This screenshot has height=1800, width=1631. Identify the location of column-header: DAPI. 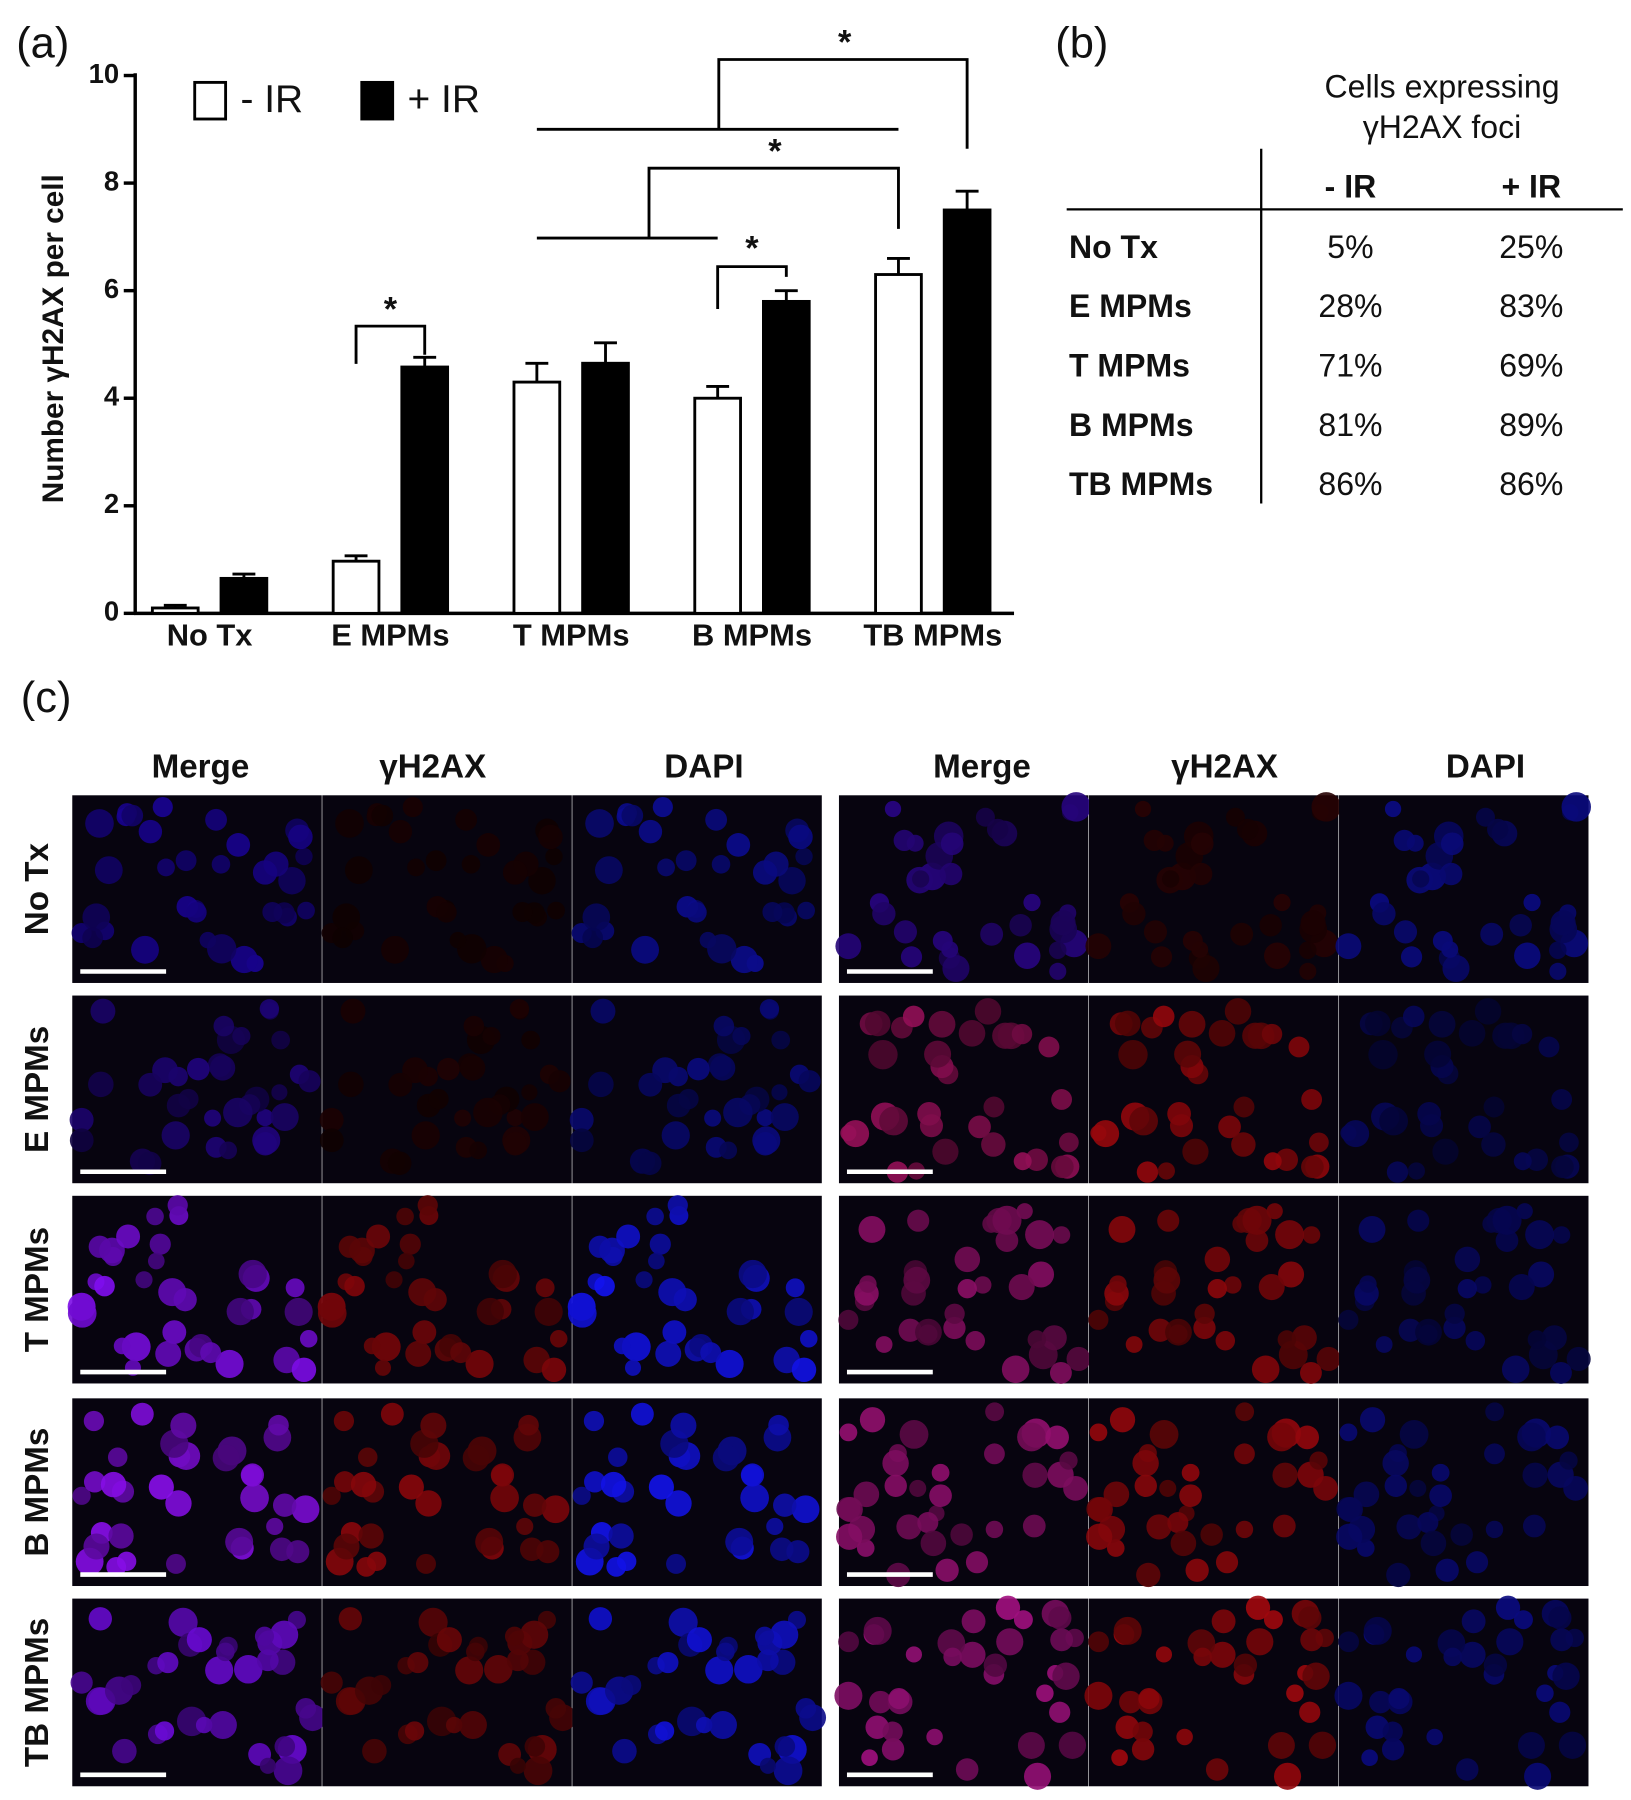
(1485, 767).